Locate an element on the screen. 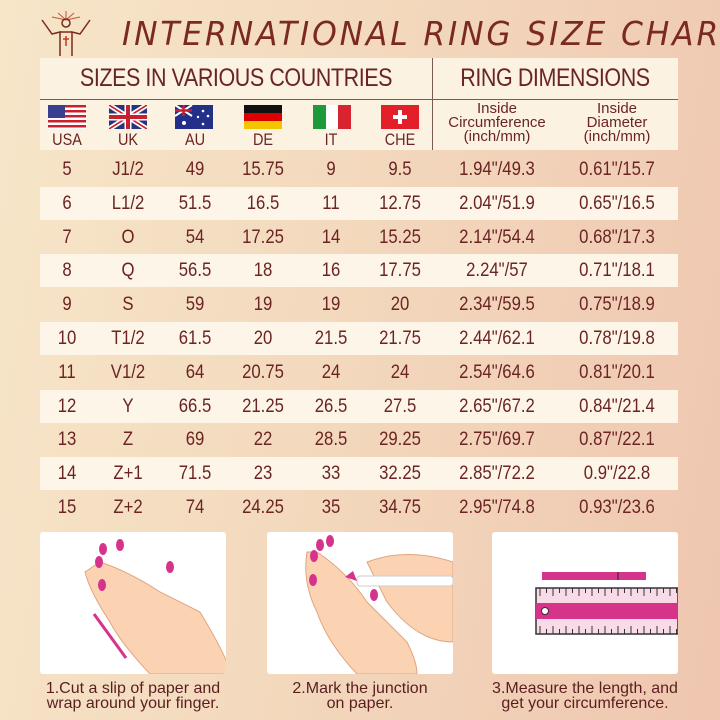 Image resolution: width=720 pixels, height=720 pixels. table-cell: 23 is located at coordinates (263, 474).